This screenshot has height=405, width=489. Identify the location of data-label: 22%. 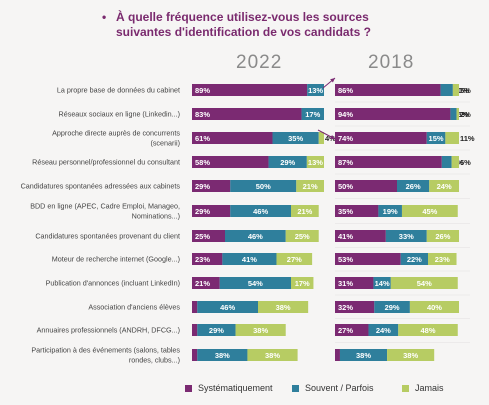
(414, 259).